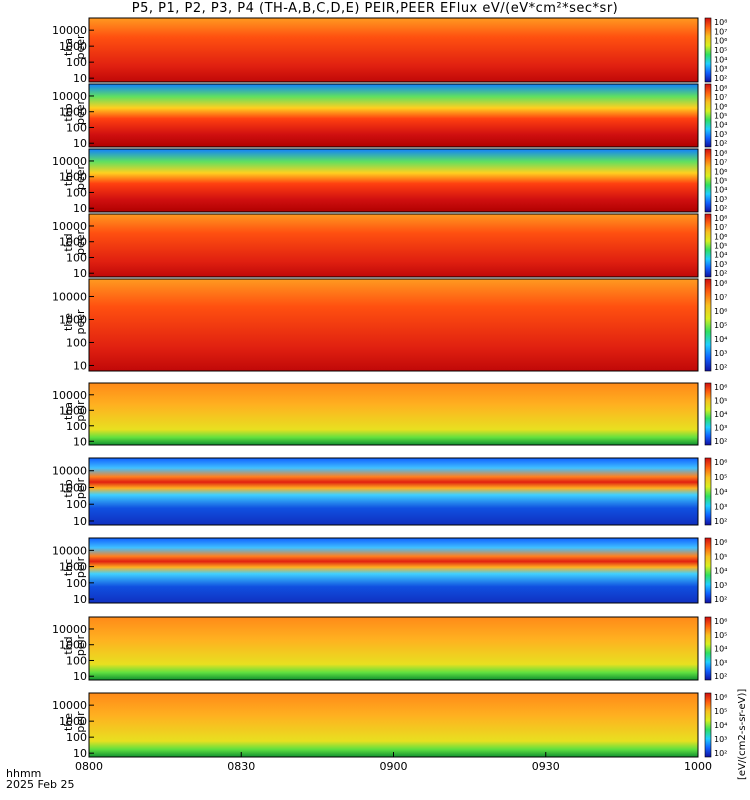  Describe the element at coordinates (40, 784) in the screenshot. I see `date-label: 2025 Feb 25` at that location.